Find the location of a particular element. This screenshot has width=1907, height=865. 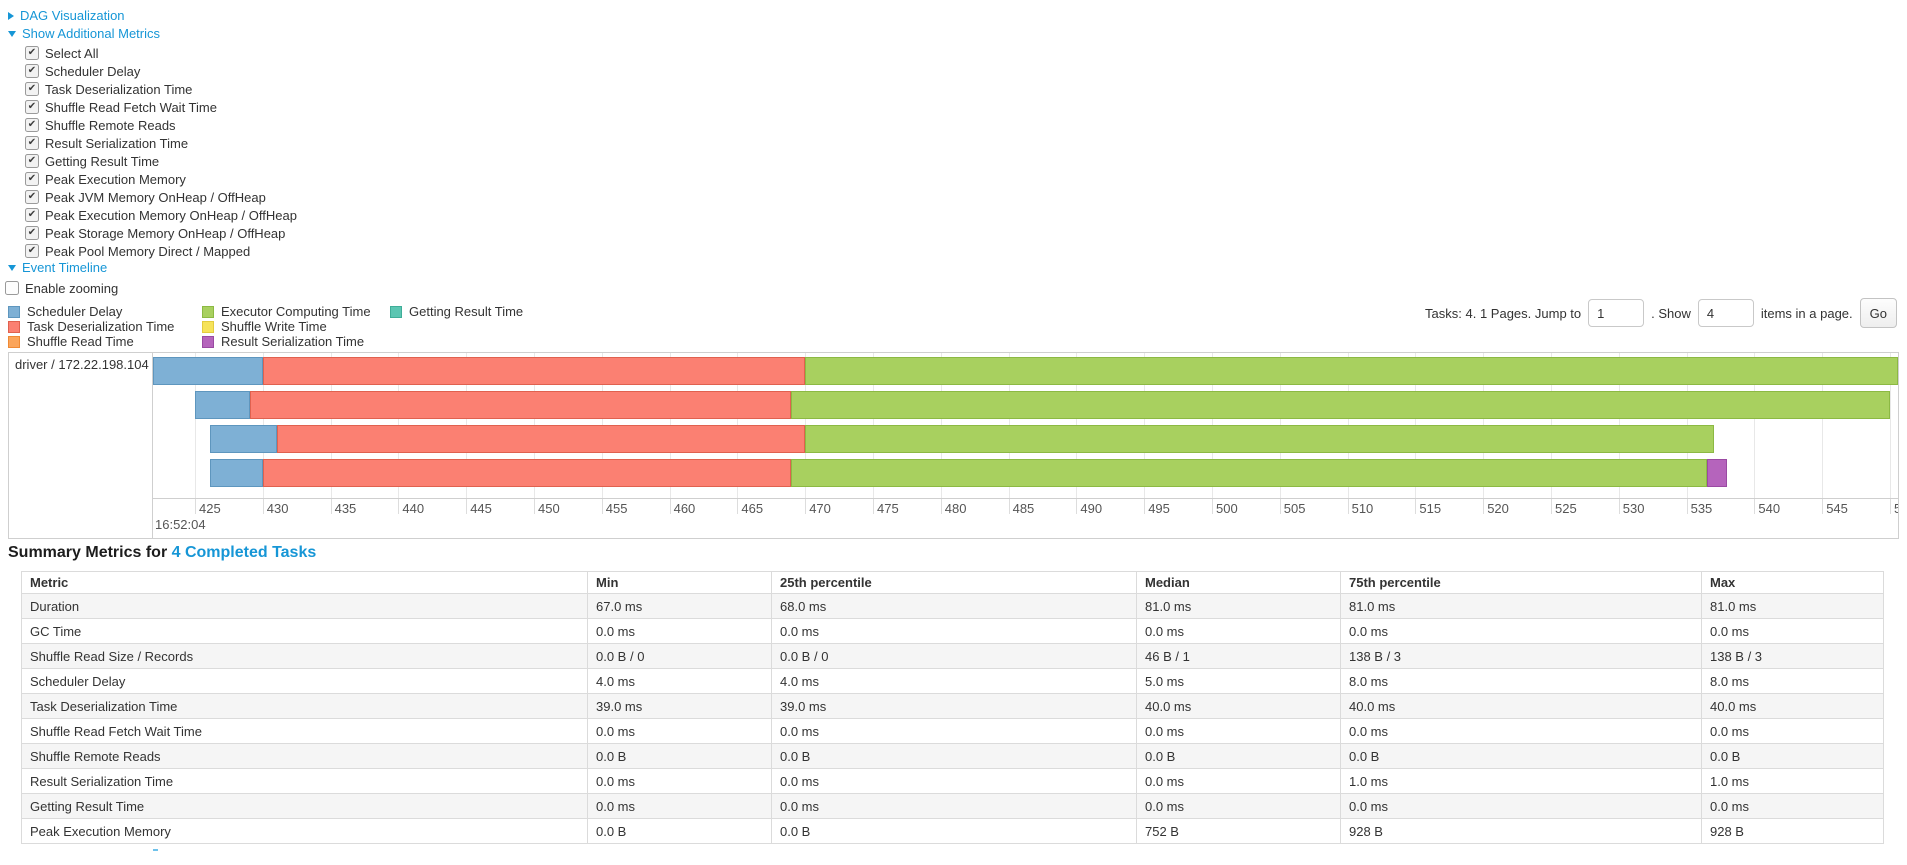

summary-value-cell: 752 B is located at coordinates (1238, 831).